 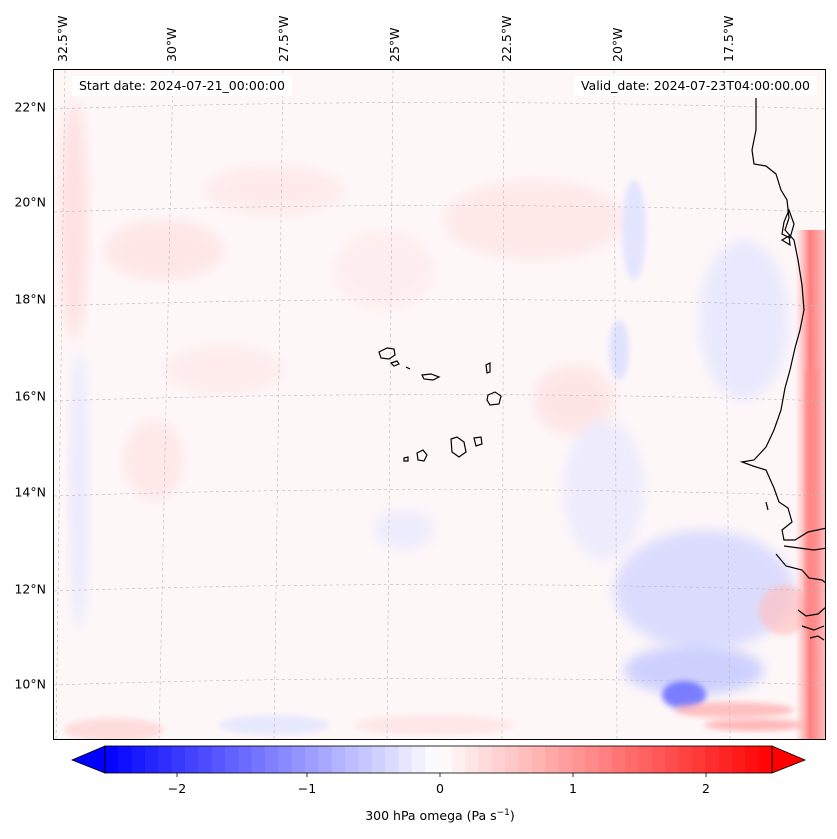 I want to click on lat-label: 18°N, so click(x=30, y=299).